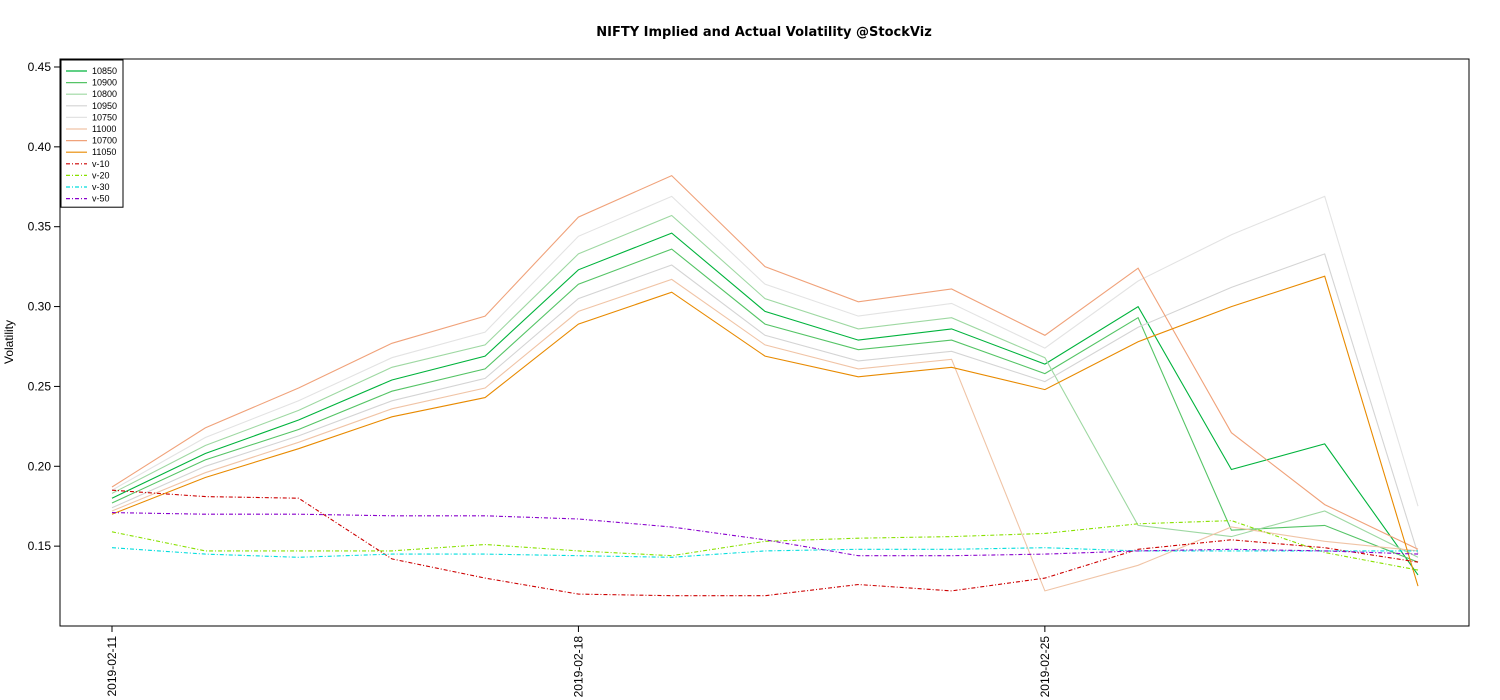 The width and height of the screenshot is (1500, 700). I want to click on legend-label: 11000, so click(104, 129).